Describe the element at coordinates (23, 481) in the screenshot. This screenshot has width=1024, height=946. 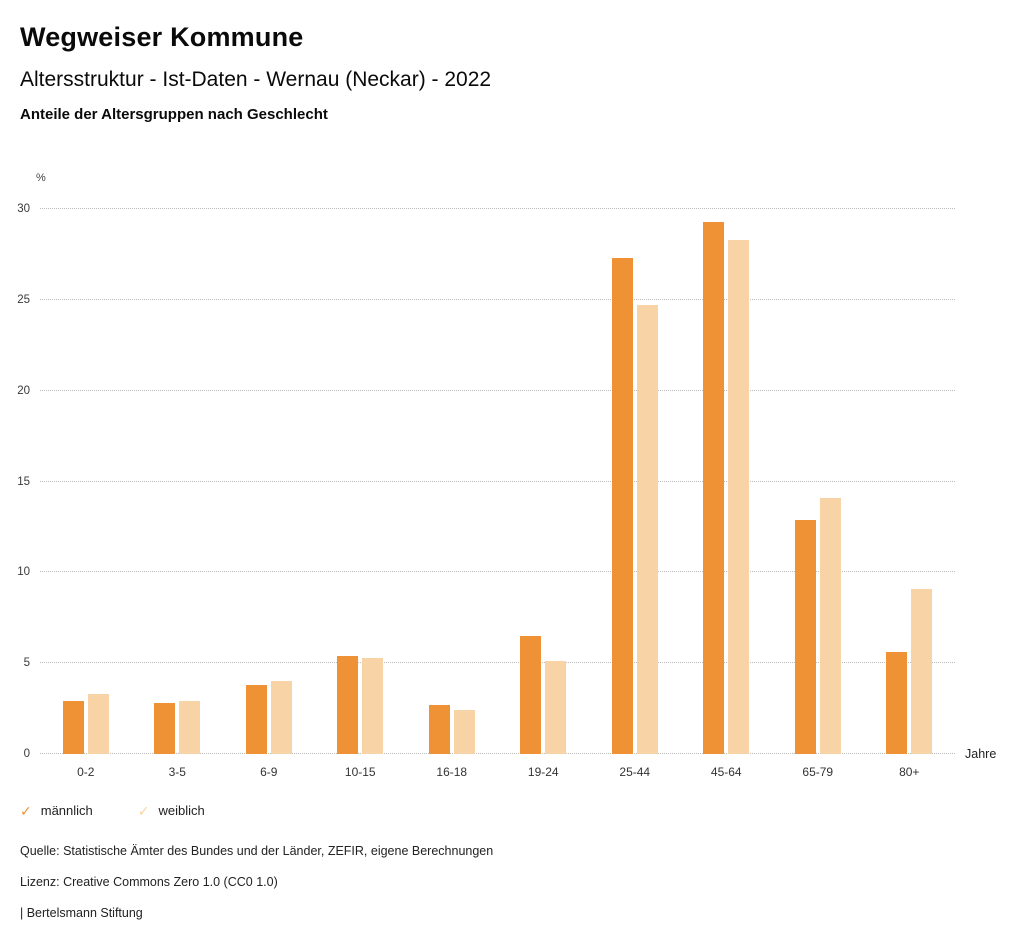
I see `y-tick-label: 15` at that location.